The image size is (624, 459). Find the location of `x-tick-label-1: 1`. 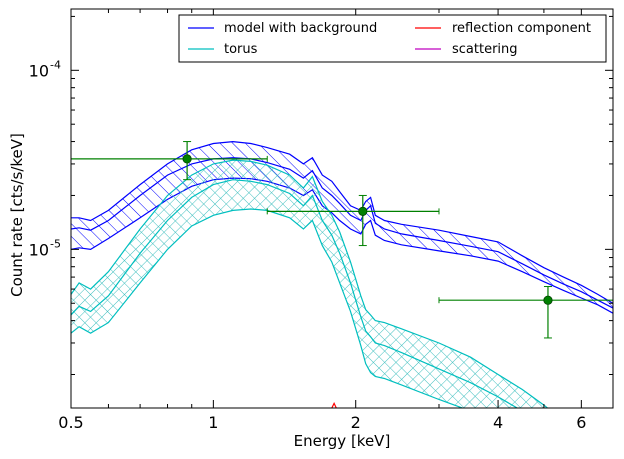

x-tick-label-1: 1 is located at coordinates (213, 422).